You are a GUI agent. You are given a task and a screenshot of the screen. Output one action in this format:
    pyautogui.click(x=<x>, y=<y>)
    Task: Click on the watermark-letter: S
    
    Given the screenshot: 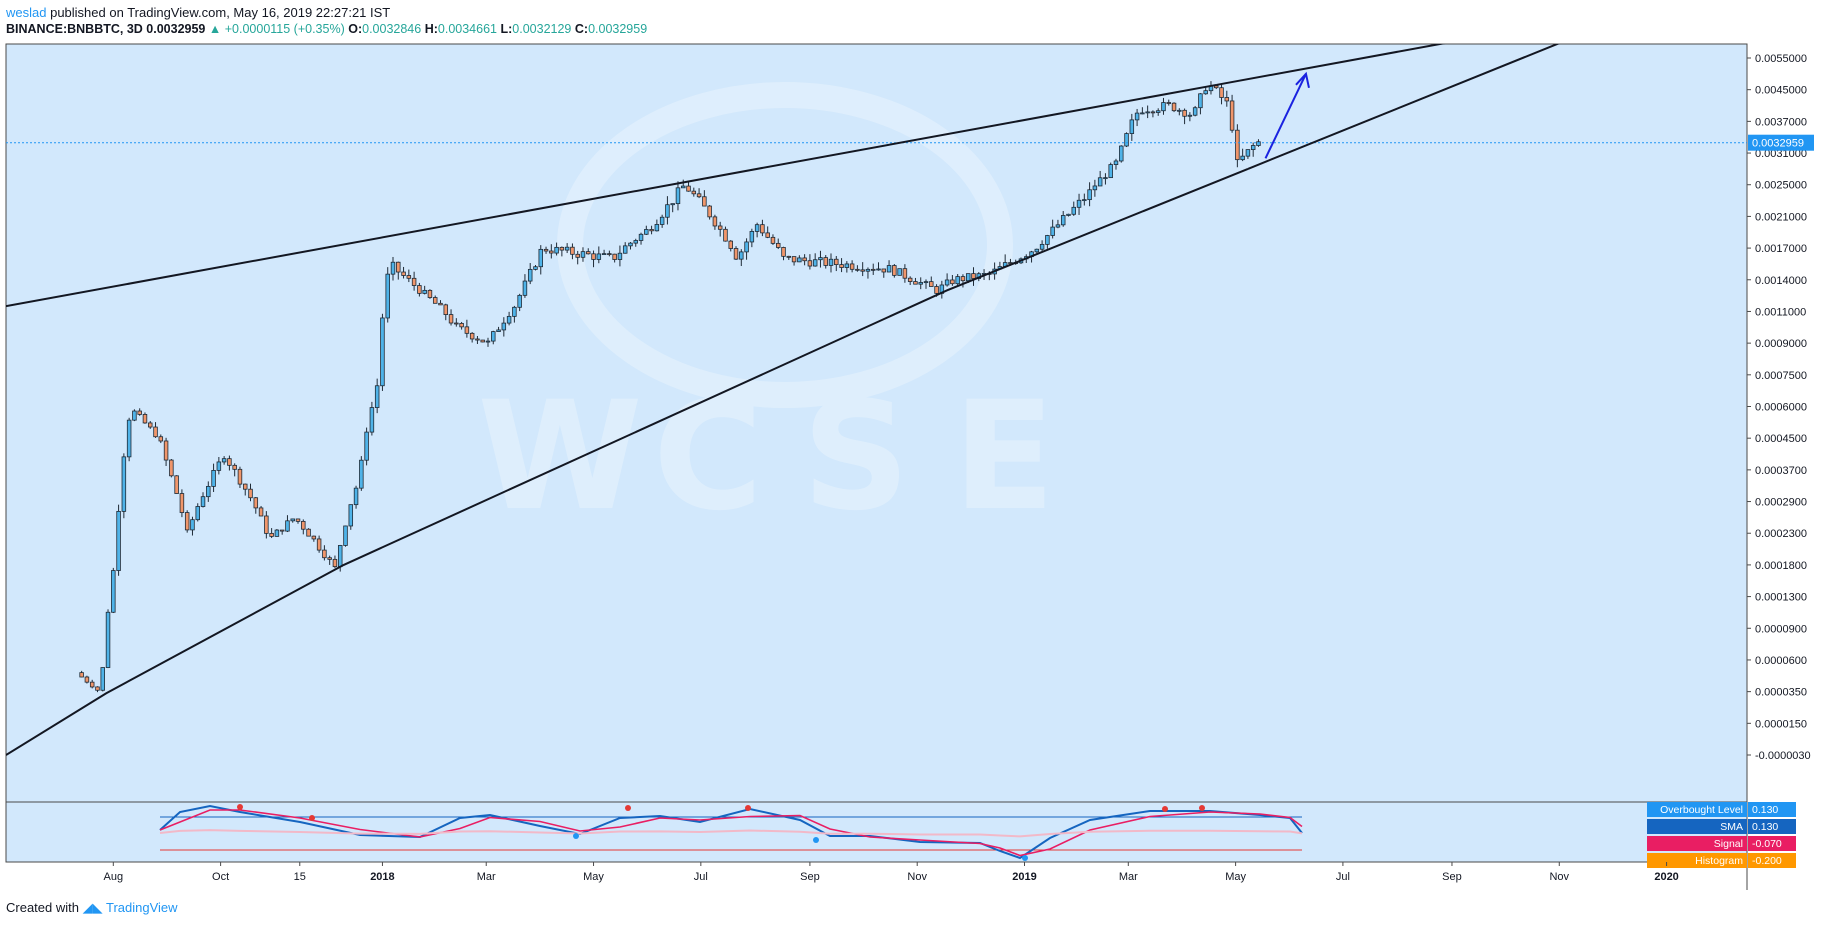 What is the action you would take?
    pyautogui.click(x=856, y=457)
    